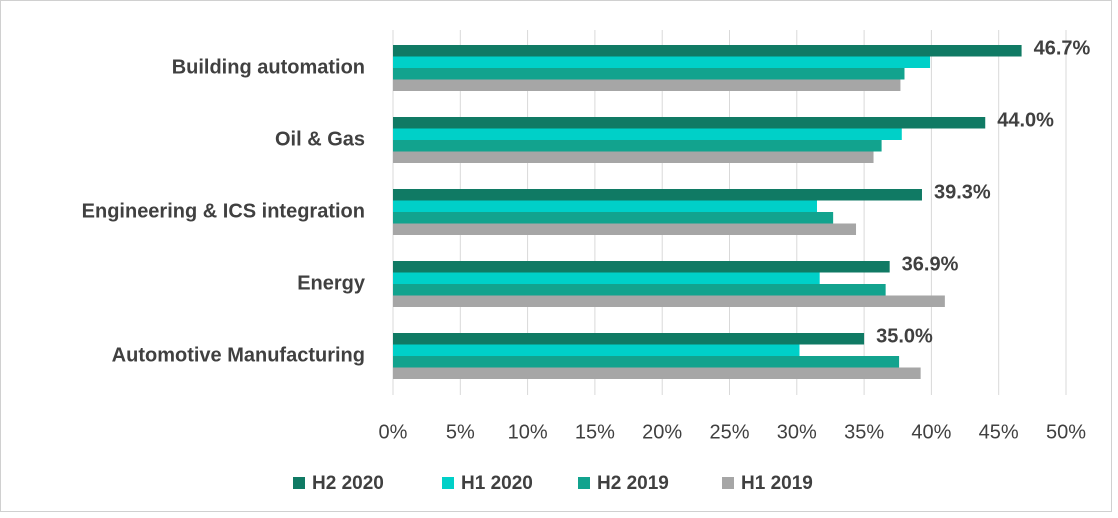 The width and height of the screenshot is (1118, 518). Describe the element at coordinates (393, 432) in the screenshot. I see `x-tick-label: 0%` at that location.